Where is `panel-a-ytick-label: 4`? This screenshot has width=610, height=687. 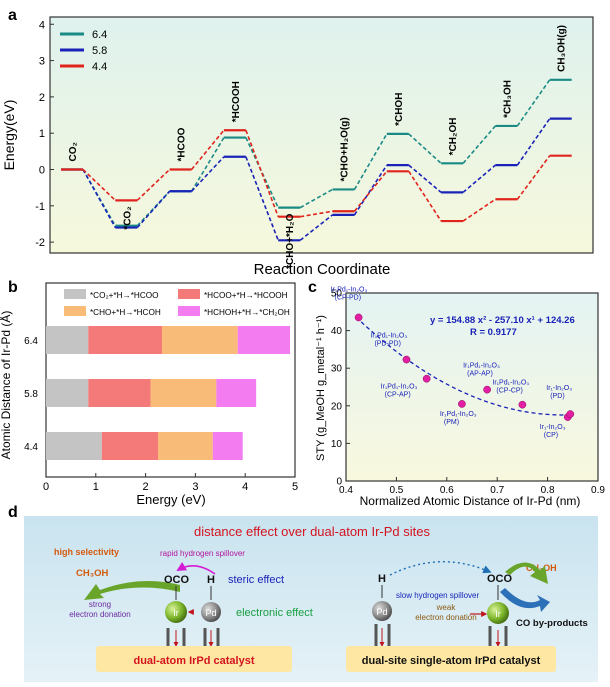
panel-a-ytick-label: 4 is located at coordinates (42, 25).